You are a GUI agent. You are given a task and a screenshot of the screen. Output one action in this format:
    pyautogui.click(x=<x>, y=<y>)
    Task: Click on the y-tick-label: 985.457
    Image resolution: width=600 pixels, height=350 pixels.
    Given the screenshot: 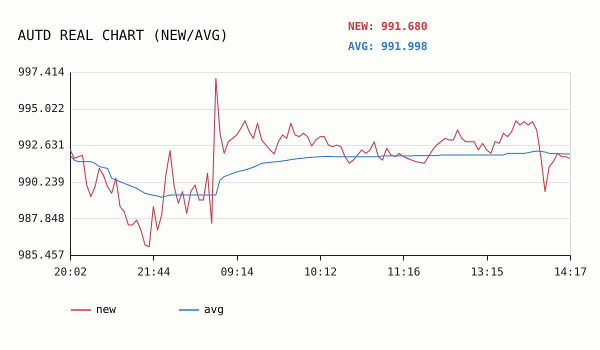 What is the action you would take?
    pyautogui.click(x=41, y=255)
    